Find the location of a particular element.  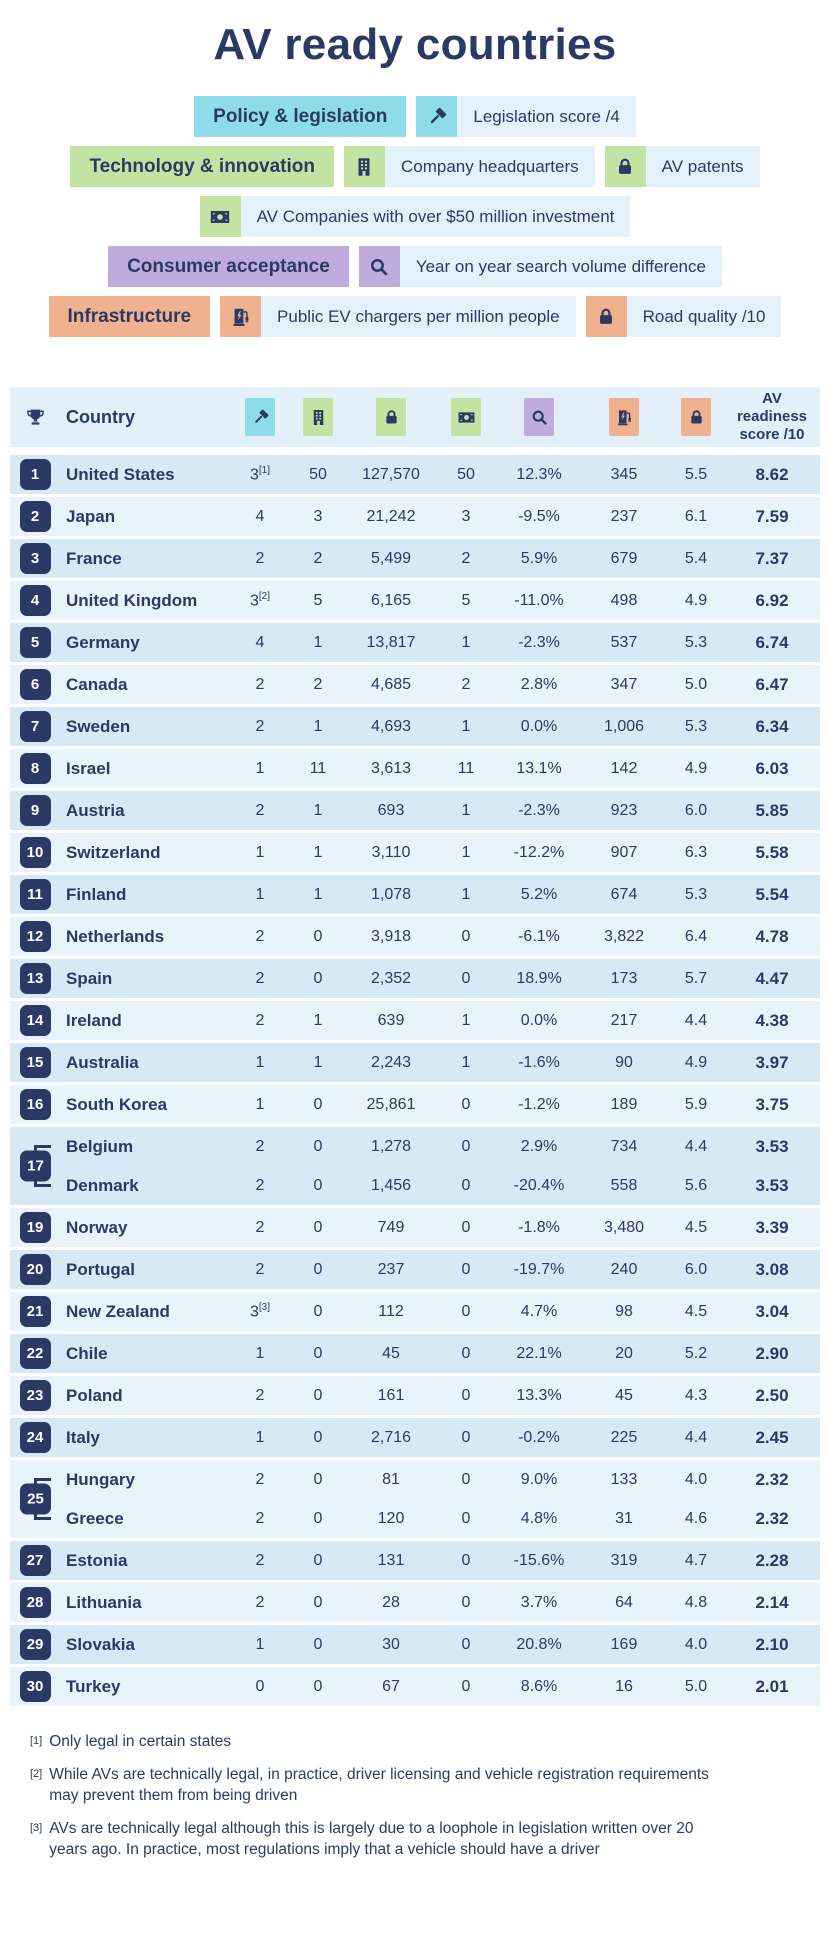

cell-value: 1,456 is located at coordinates (391, 1185).